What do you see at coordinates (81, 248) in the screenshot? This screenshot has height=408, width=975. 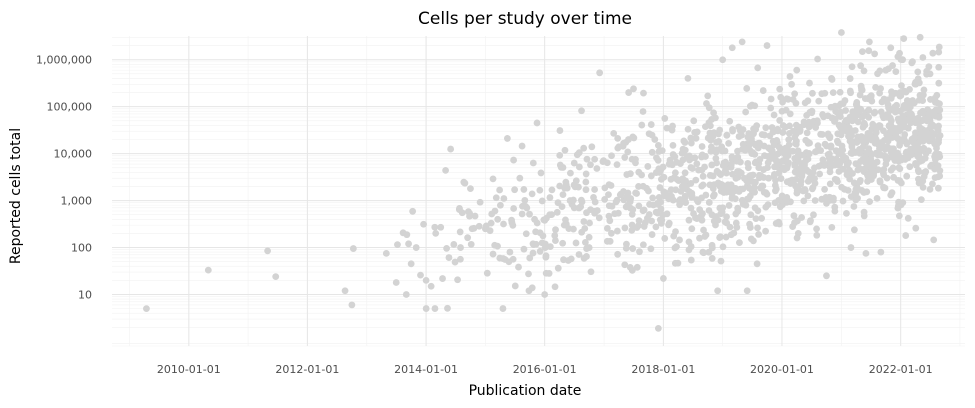 I see `y-tick-label: 100` at bounding box center [81, 248].